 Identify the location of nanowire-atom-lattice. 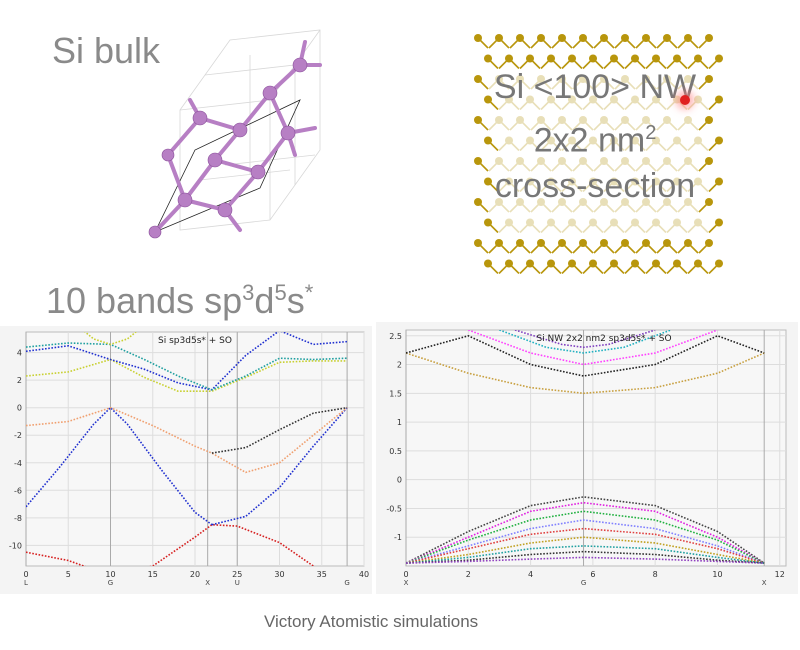
(598, 154).